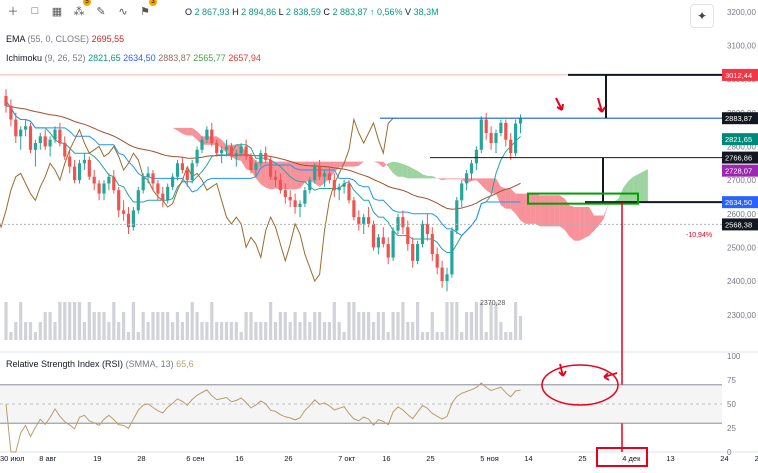  What do you see at coordinates (57, 11) in the screenshot?
I see `calendar-icon: ▦` at bounding box center [57, 11].